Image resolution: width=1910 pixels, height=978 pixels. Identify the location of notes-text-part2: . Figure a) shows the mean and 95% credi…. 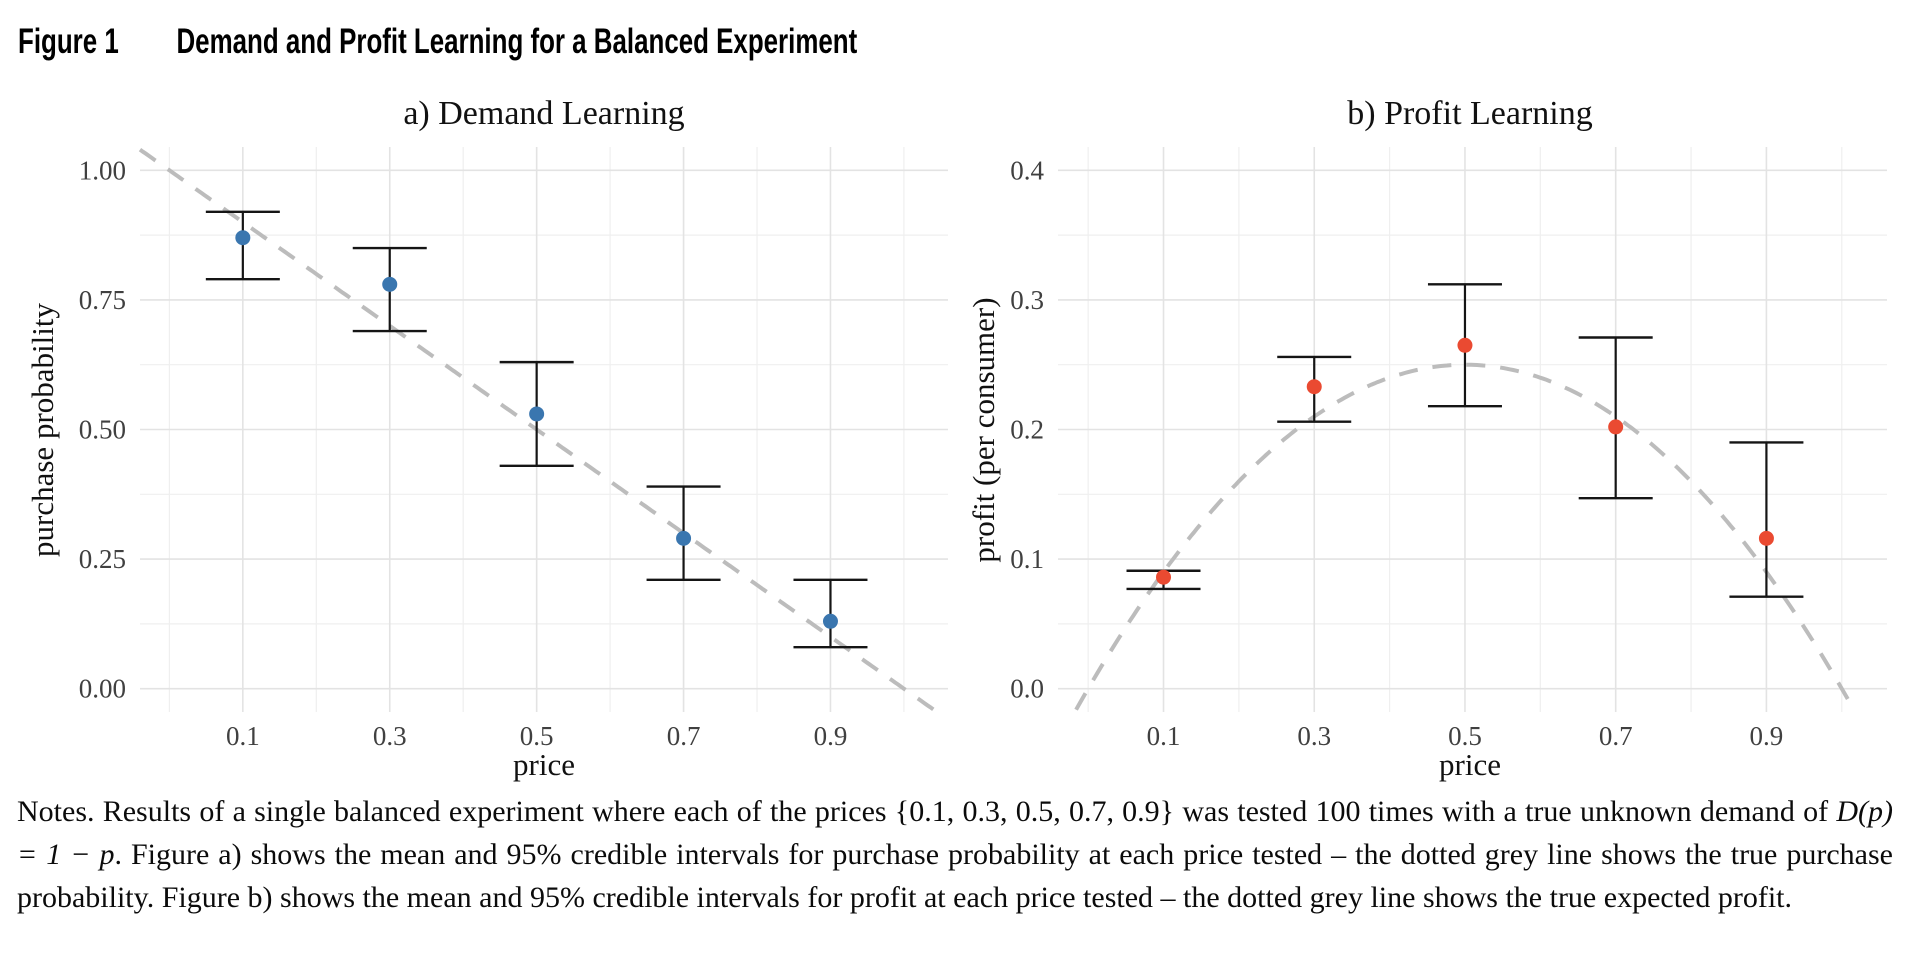
(955, 876).